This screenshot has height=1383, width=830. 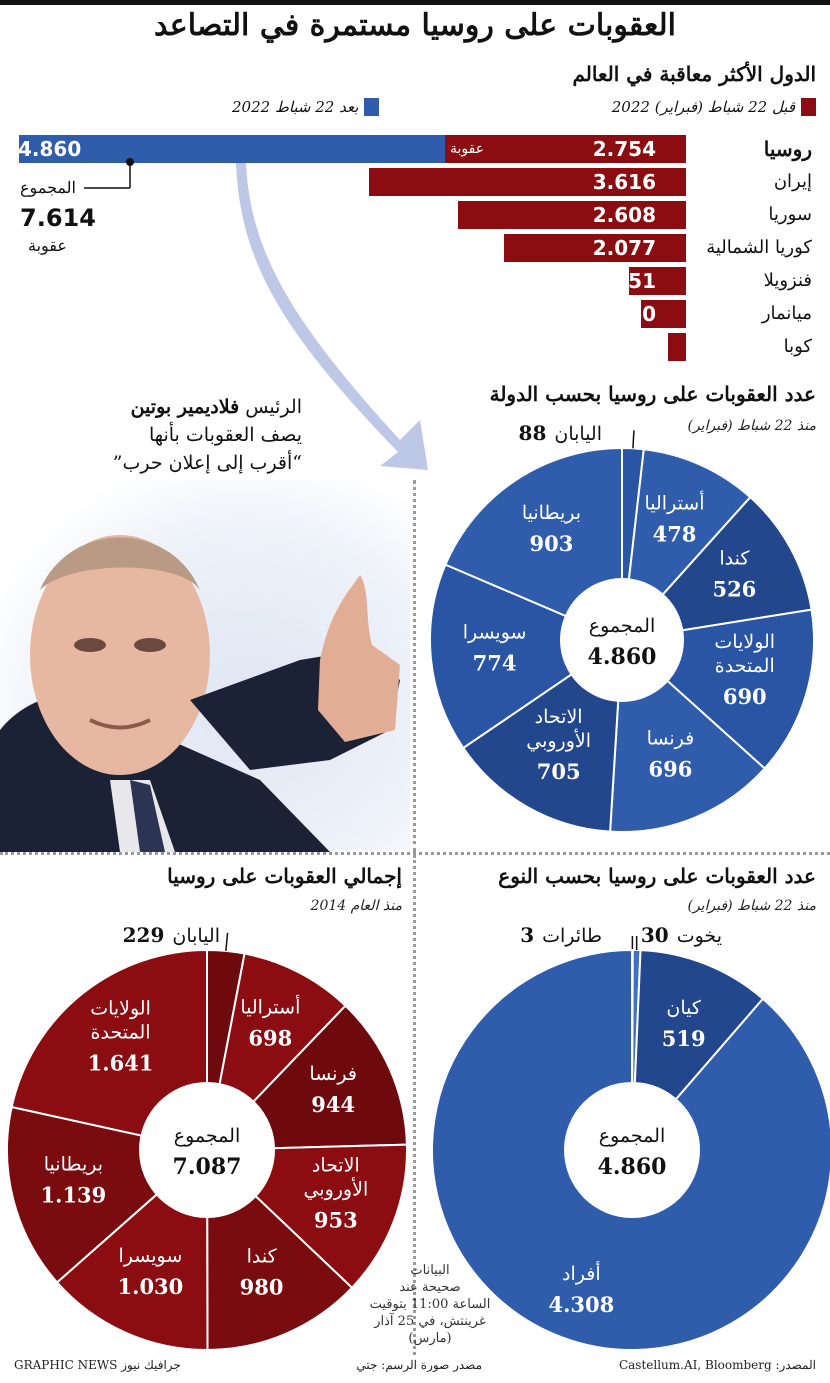 I want to click on pie-slice-label-4: فرنسا, so click(x=671, y=738).